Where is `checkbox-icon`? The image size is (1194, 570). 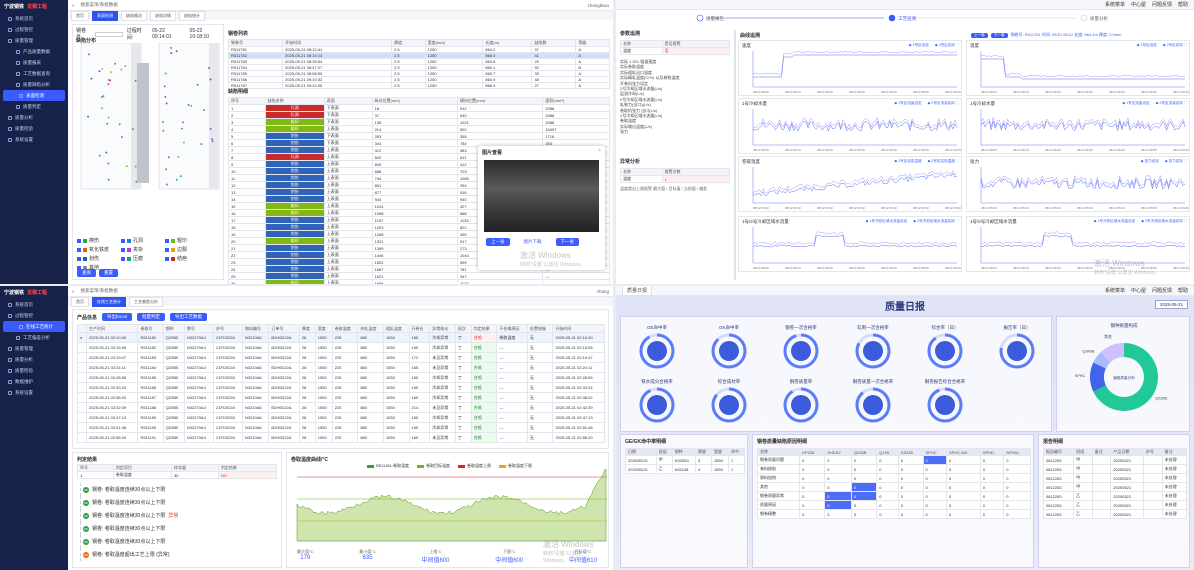
checkbox-icon is located at coordinates (167, 249).